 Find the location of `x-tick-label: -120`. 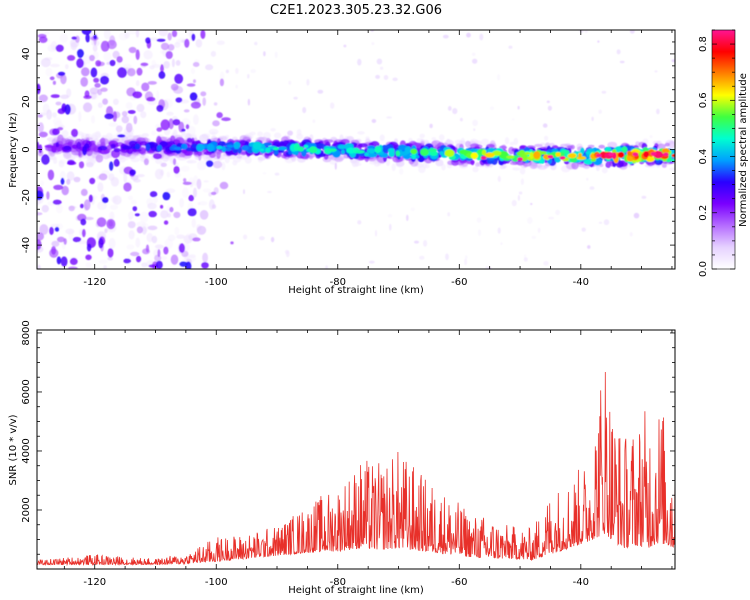

x-tick-label: -120 is located at coordinates (94, 582).